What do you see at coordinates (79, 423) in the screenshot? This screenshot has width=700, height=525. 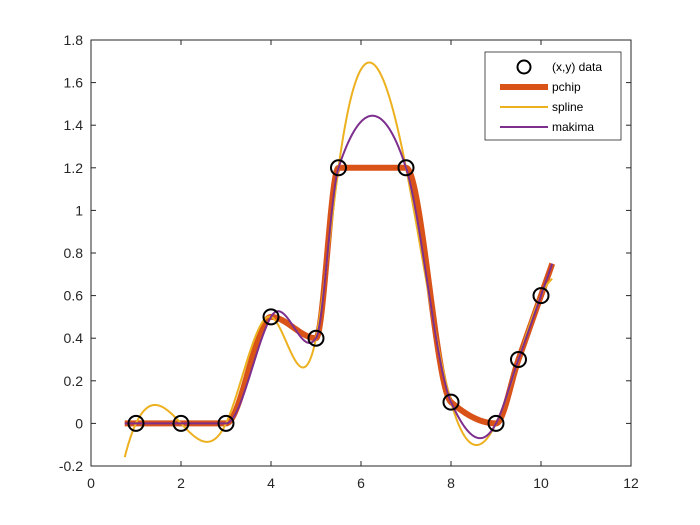 I see `y-tick-label: 0` at bounding box center [79, 423].